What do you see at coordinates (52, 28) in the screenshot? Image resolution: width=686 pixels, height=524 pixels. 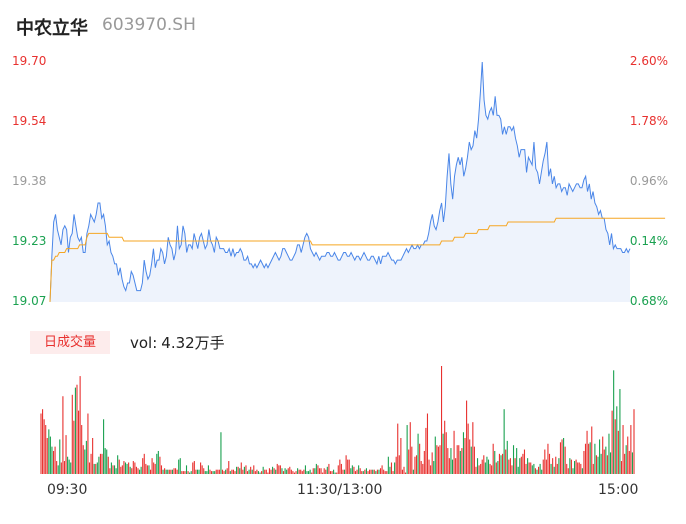 I see `stock-name: 中农立华` at bounding box center [52, 28].